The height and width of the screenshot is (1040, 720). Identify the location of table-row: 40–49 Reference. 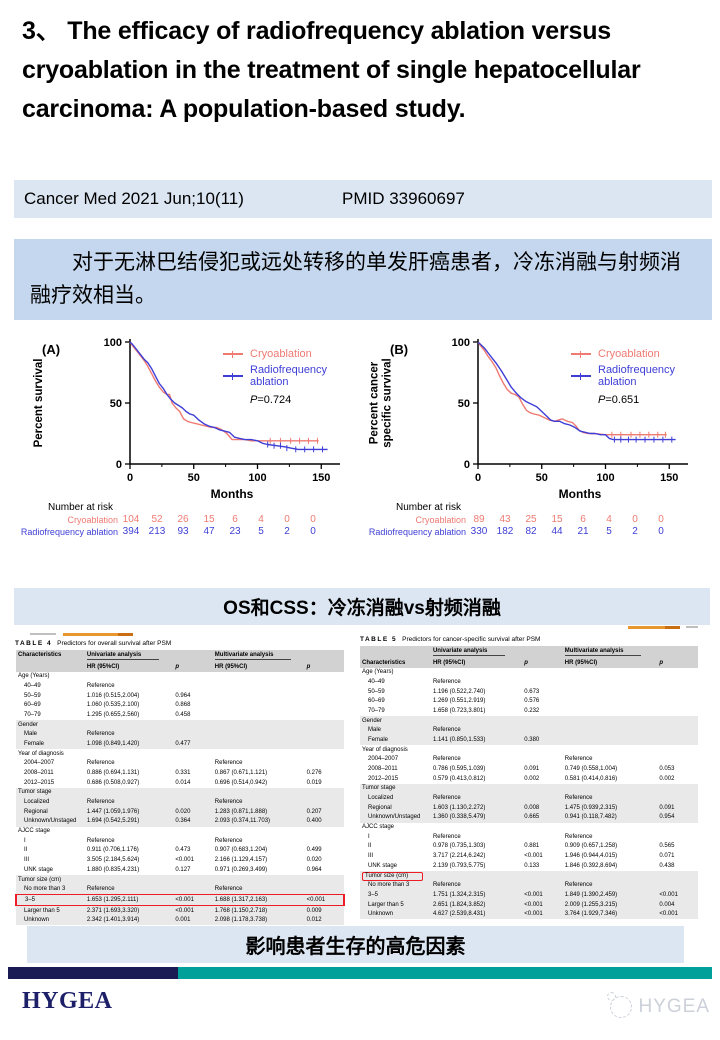
(529, 683).